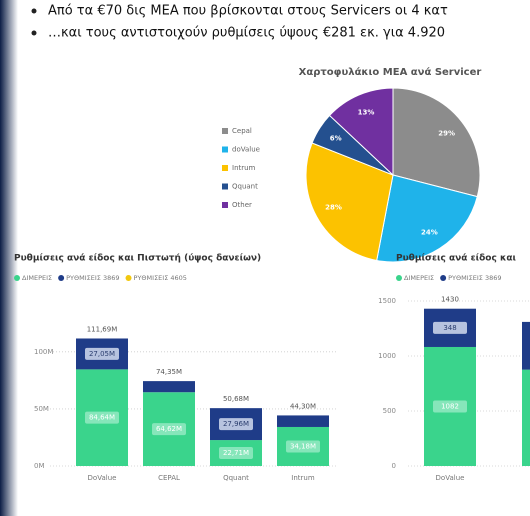 The height and width of the screenshot is (516, 530). What do you see at coordinates (303, 406) in the screenshot?
I see `total-label: 44,30M` at bounding box center [303, 406].